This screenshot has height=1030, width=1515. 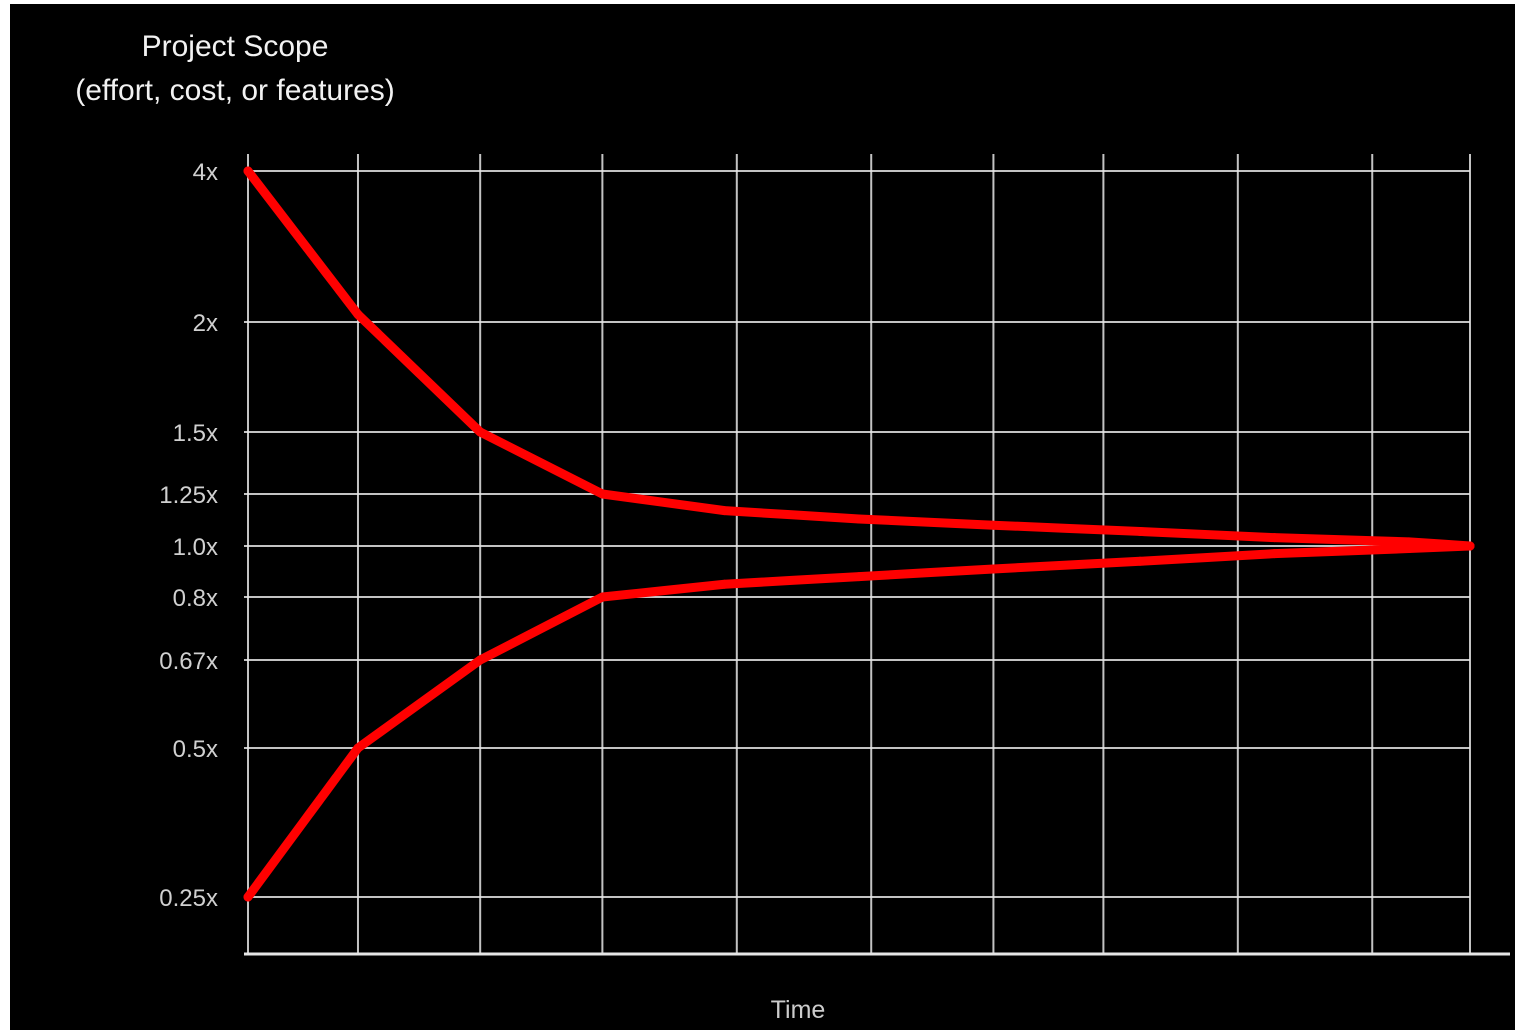 What do you see at coordinates (188, 898) in the screenshot?
I see `y-tick-label-8: 0.25x` at bounding box center [188, 898].